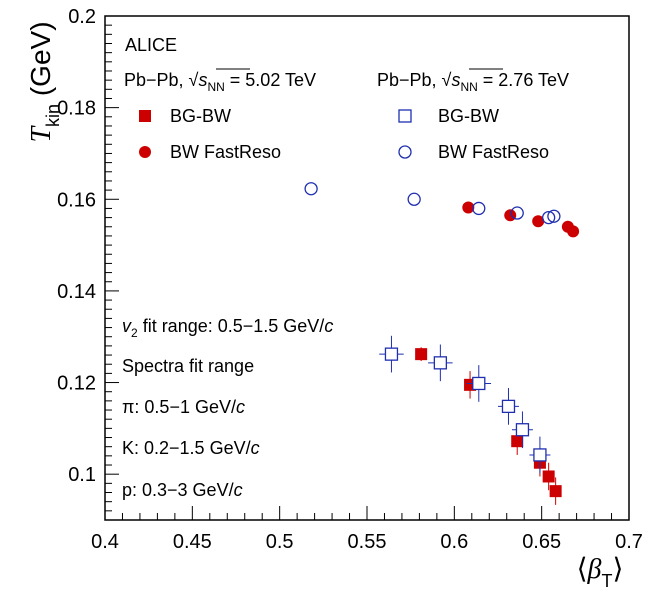  Describe the element at coordinates (191, 448) in the screenshot. I see `kaon-range-label: K: 0.2−1.5 GeV/c` at that location.